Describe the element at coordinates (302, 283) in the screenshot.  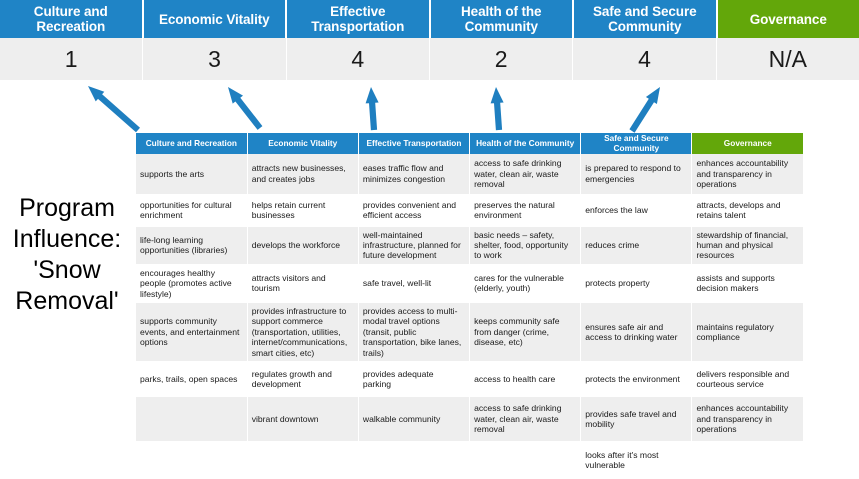
I see `matrix-cell: attracts visitors and tourism` at that location.